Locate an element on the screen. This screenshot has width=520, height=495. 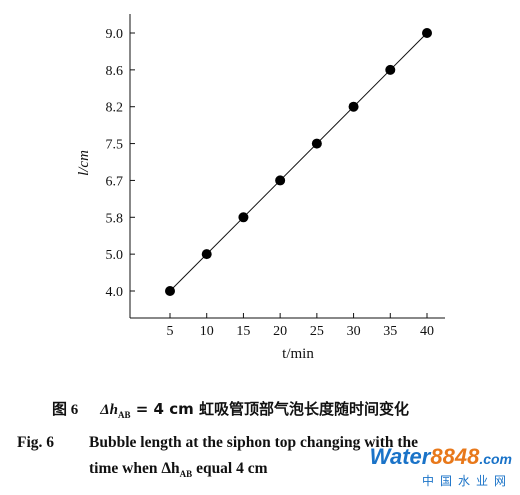
y-tick-label: 8.6 is located at coordinates (115, 71).